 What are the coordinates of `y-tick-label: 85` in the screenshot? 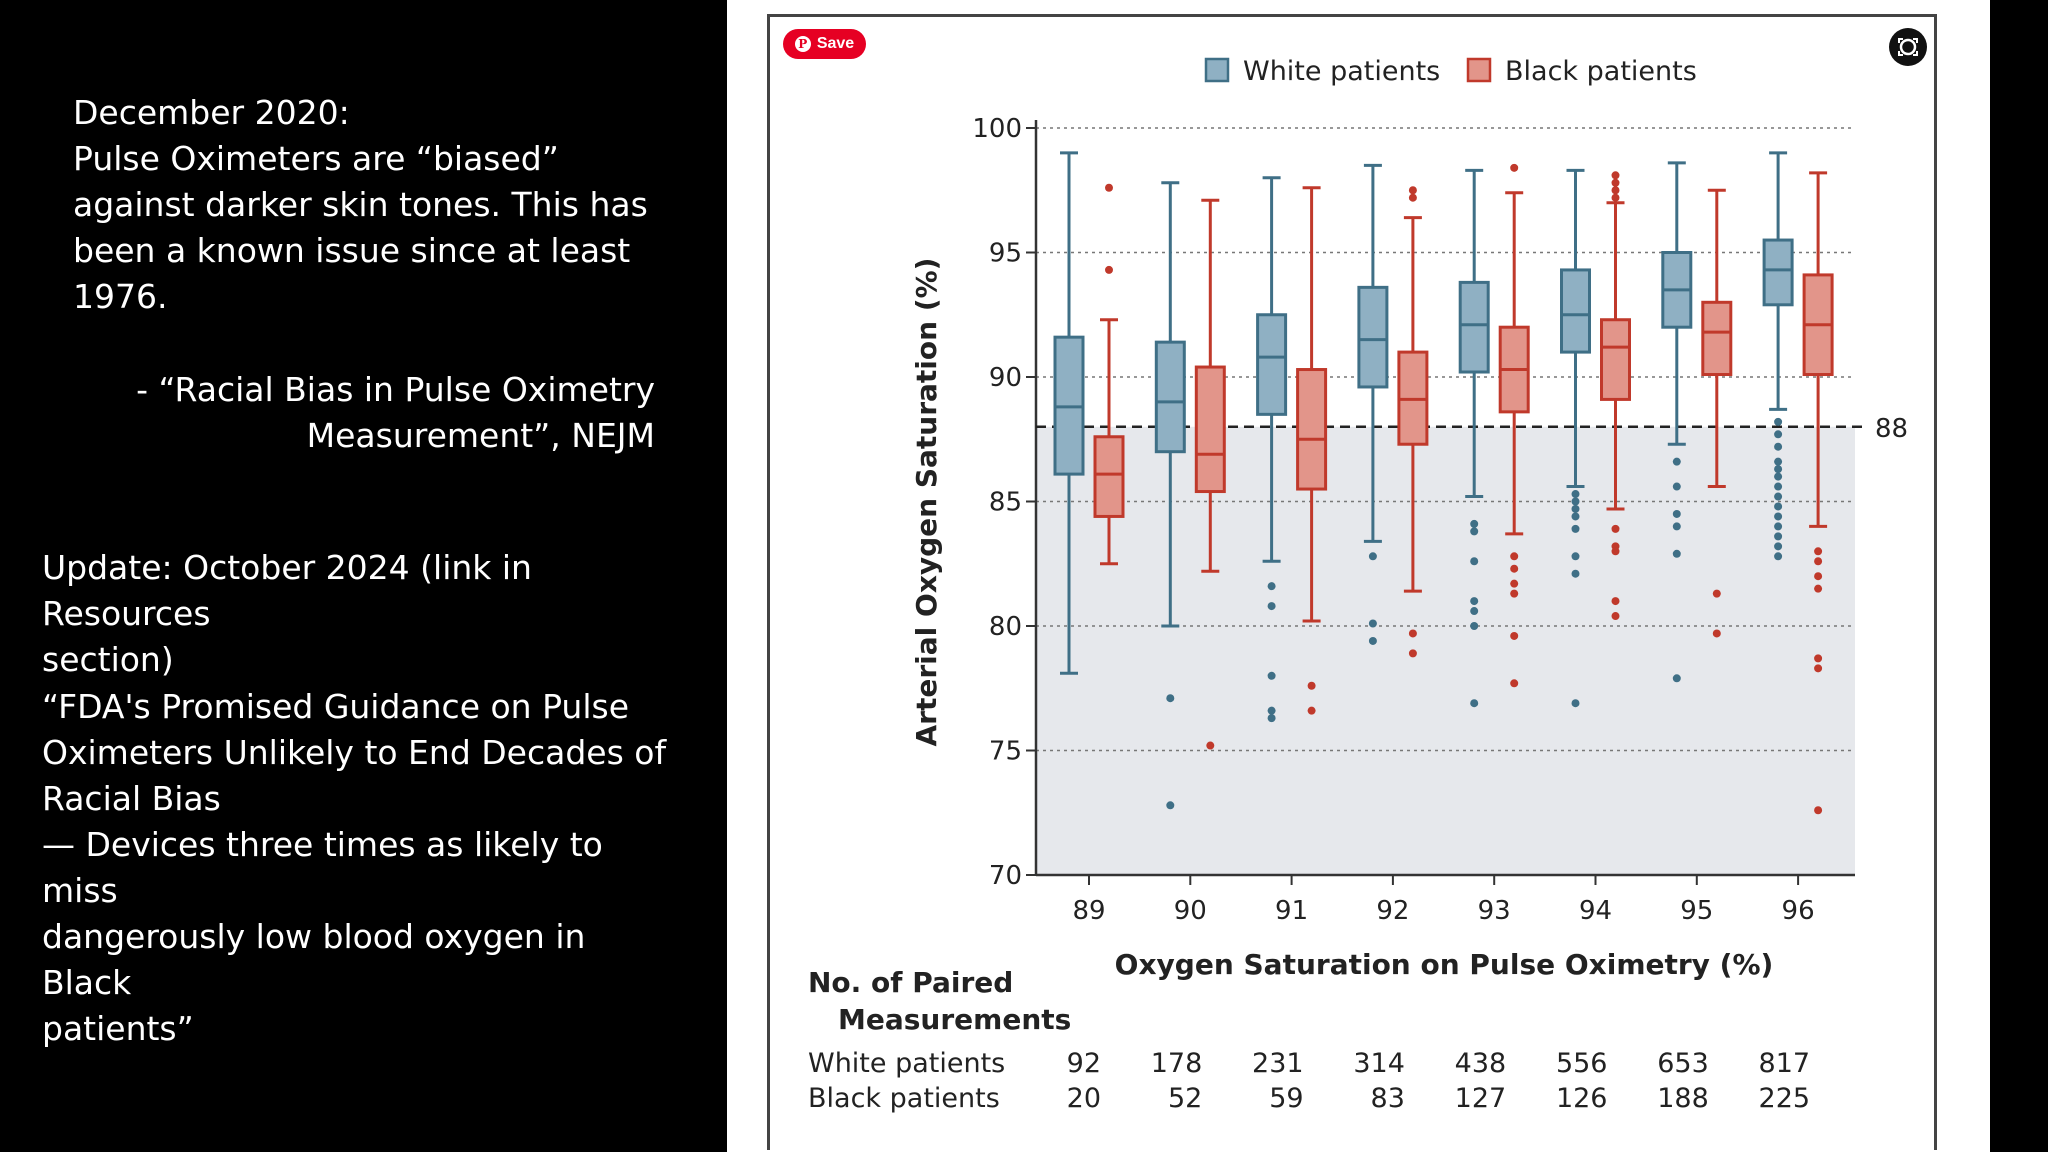 It's located at (1005, 503).